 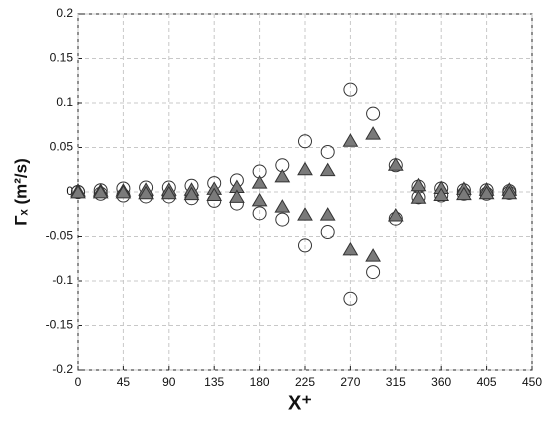 I want to click on y-tick-label: -0.15, so click(x=60, y=325).